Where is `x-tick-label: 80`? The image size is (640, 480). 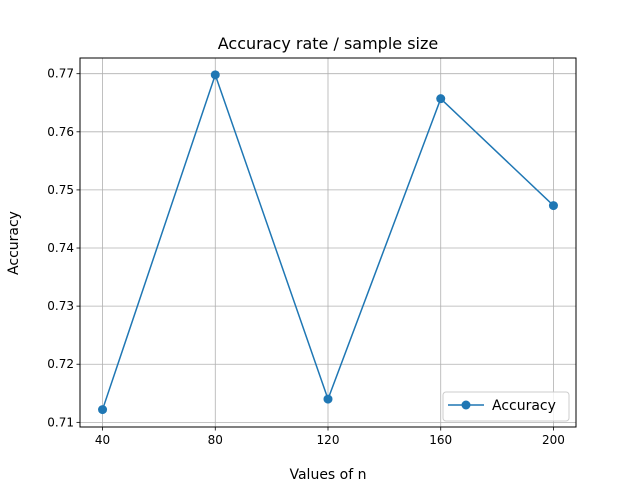
x-tick-label: 80 is located at coordinates (215, 440).